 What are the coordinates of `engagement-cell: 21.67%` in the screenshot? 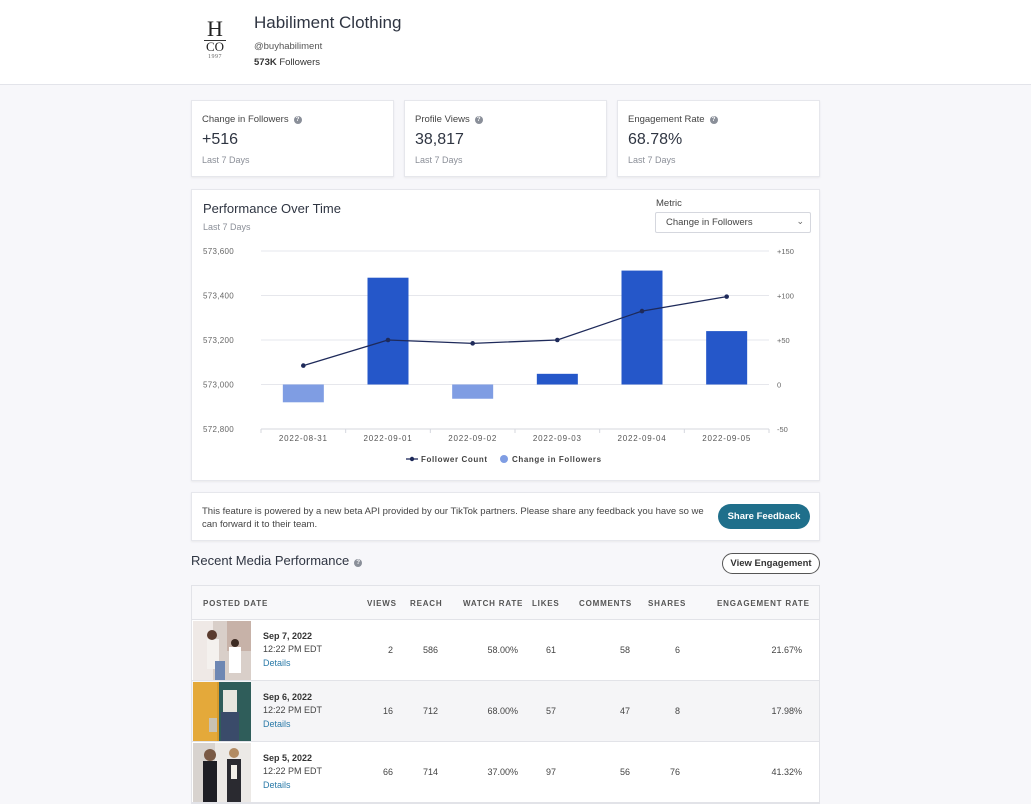 It's located at (786, 650).